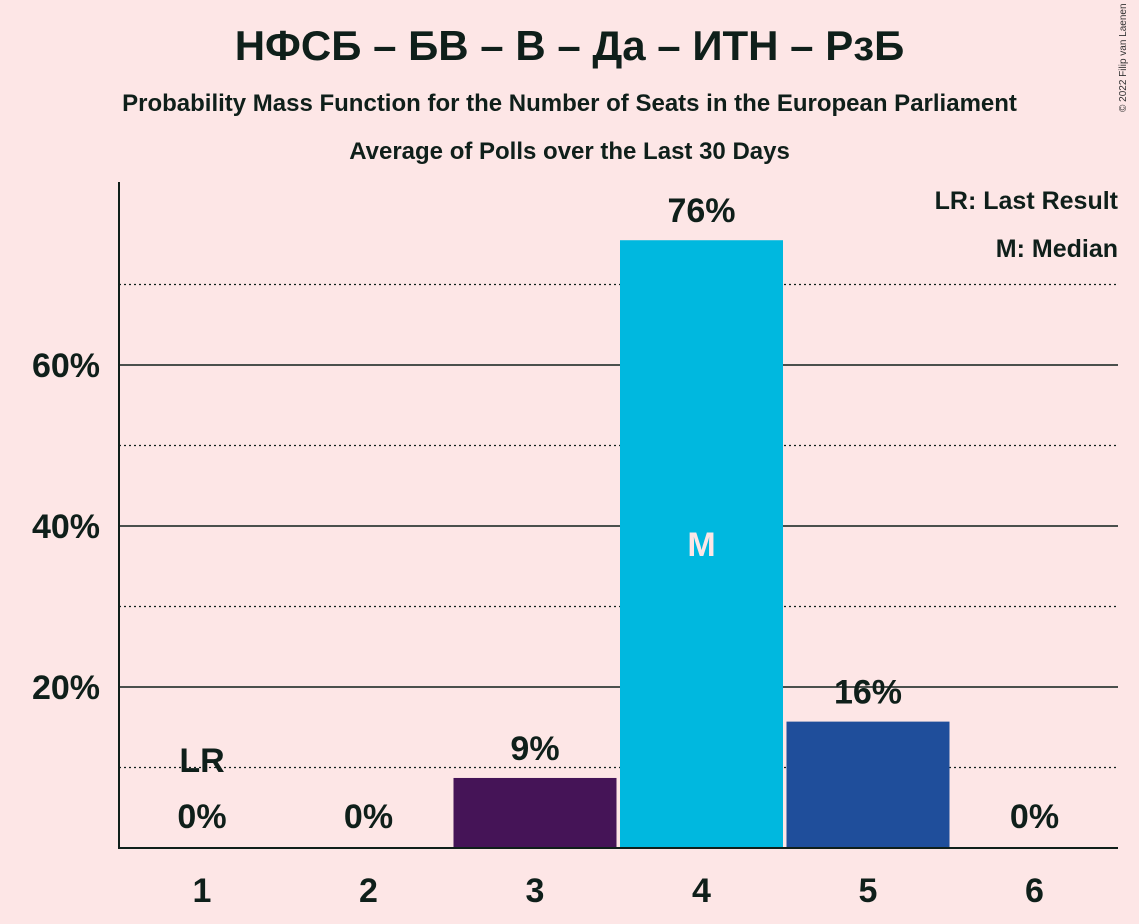 This screenshot has height=924, width=1139. What do you see at coordinates (202, 891) in the screenshot?
I see `x-tick-label: 1` at bounding box center [202, 891].